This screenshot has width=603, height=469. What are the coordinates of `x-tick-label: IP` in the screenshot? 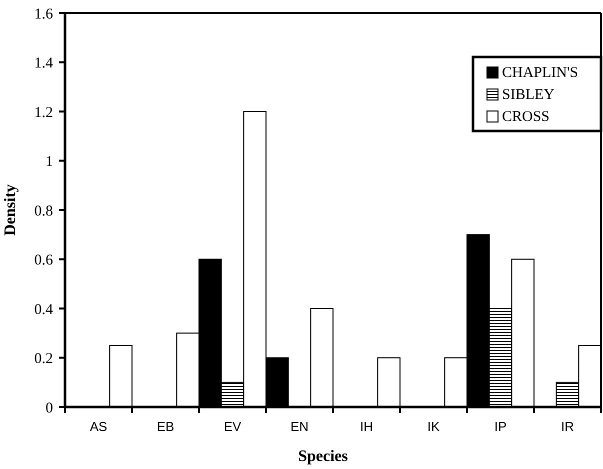 It's located at (500, 426).